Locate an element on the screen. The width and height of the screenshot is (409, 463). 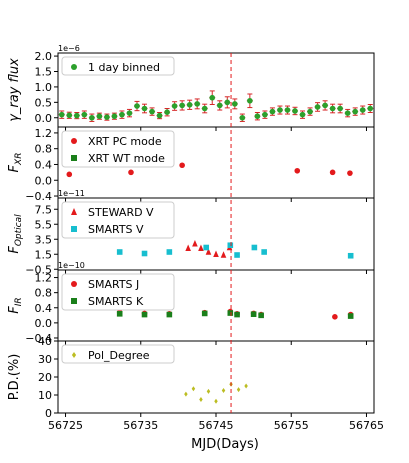
y-axis-label: γ_ray flux is located at coordinates (14, 90).